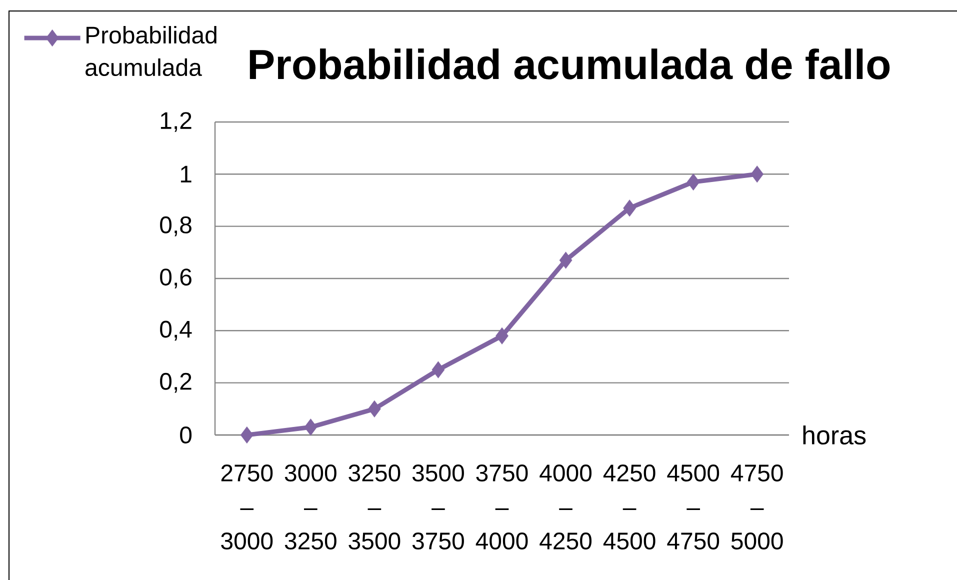  What do you see at coordinates (310, 507) in the screenshot?
I see `x-tick-label: 3000 – 3250` at bounding box center [310, 507].